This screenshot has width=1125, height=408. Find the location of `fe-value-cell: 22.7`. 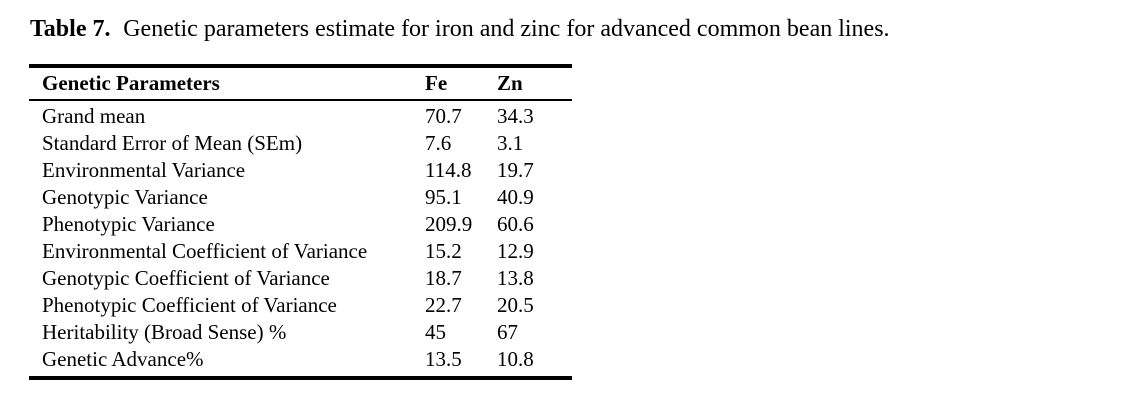

fe-value-cell: 22.7 is located at coordinates (443, 305).